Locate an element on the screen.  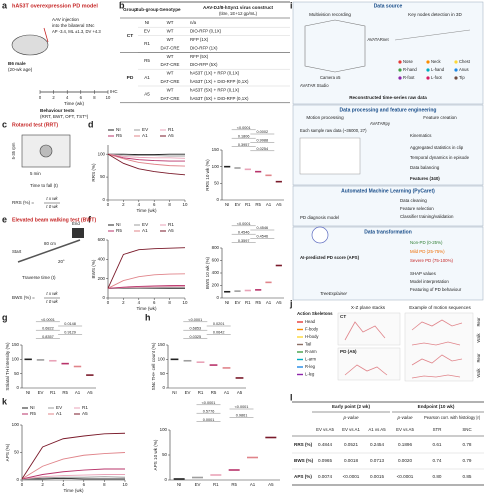
y-axis-label: BWS 10 wk (%) is located at coordinates (207, 272).